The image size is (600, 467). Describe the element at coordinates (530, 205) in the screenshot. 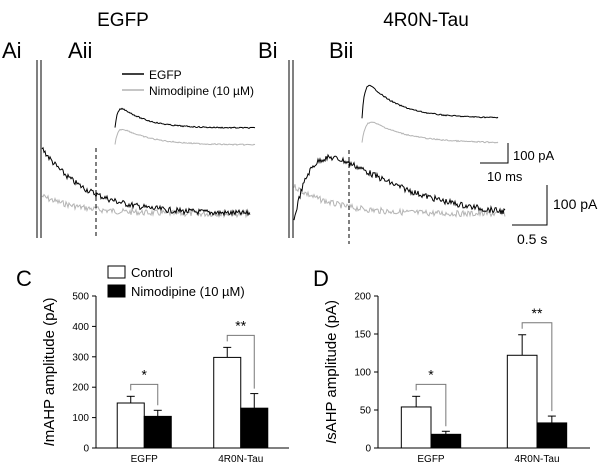

I see `main-scale-bar` at that location.